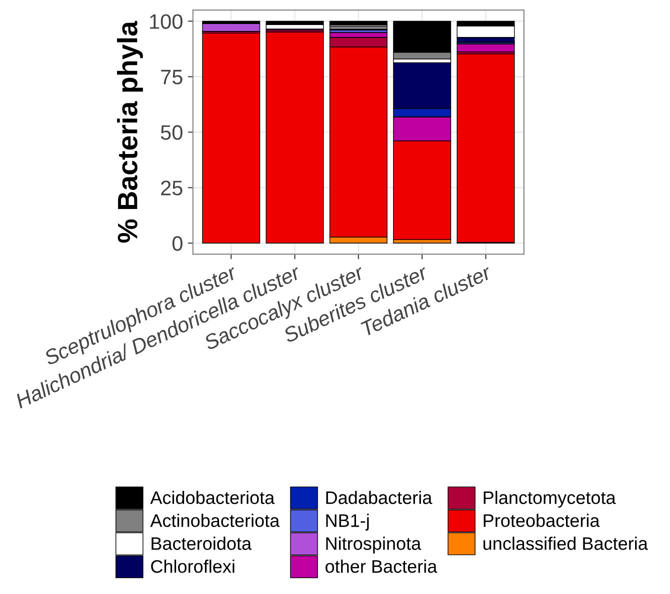  I want to click on legend-label: Actinobacteriota, so click(215, 521).